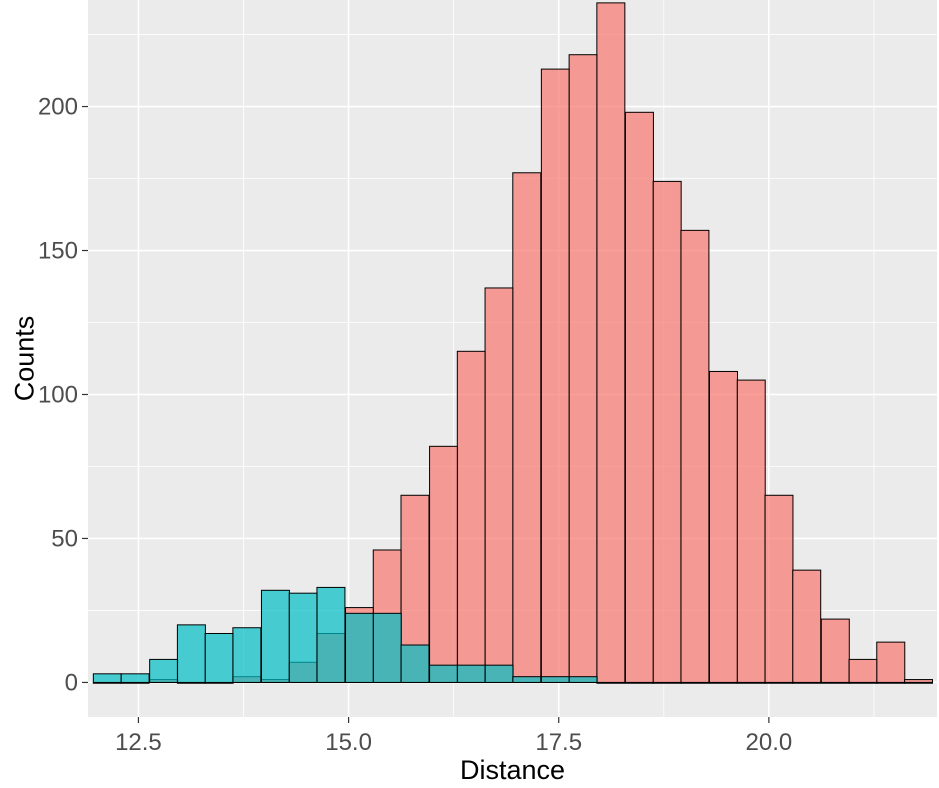 The image size is (939, 788). What do you see at coordinates (58, 394) in the screenshot?
I see `y-tick-label: 100` at bounding box center [58, 394].